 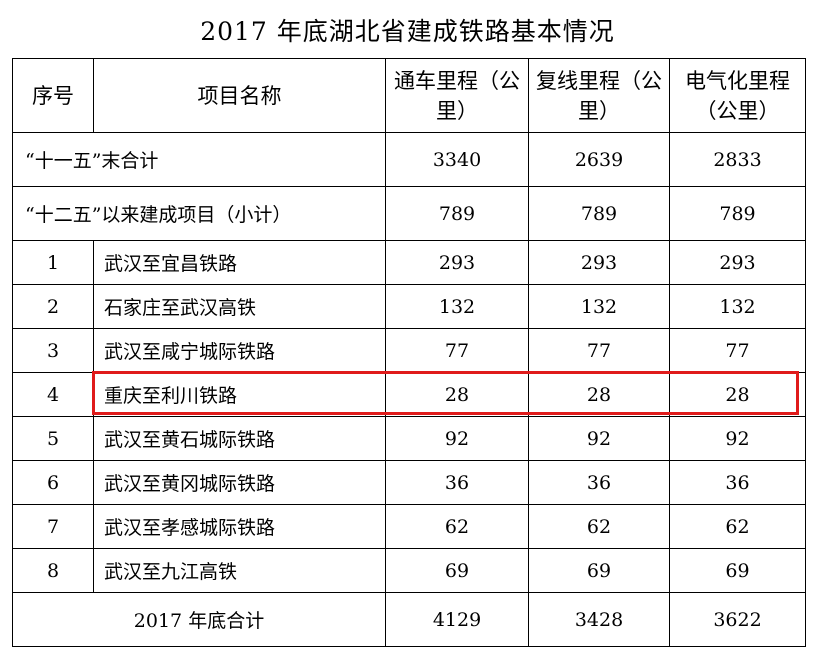 I want to click on table-row: 6 武汉至黄冈城际铁路 36 36 36, so click(x=409, y=482).